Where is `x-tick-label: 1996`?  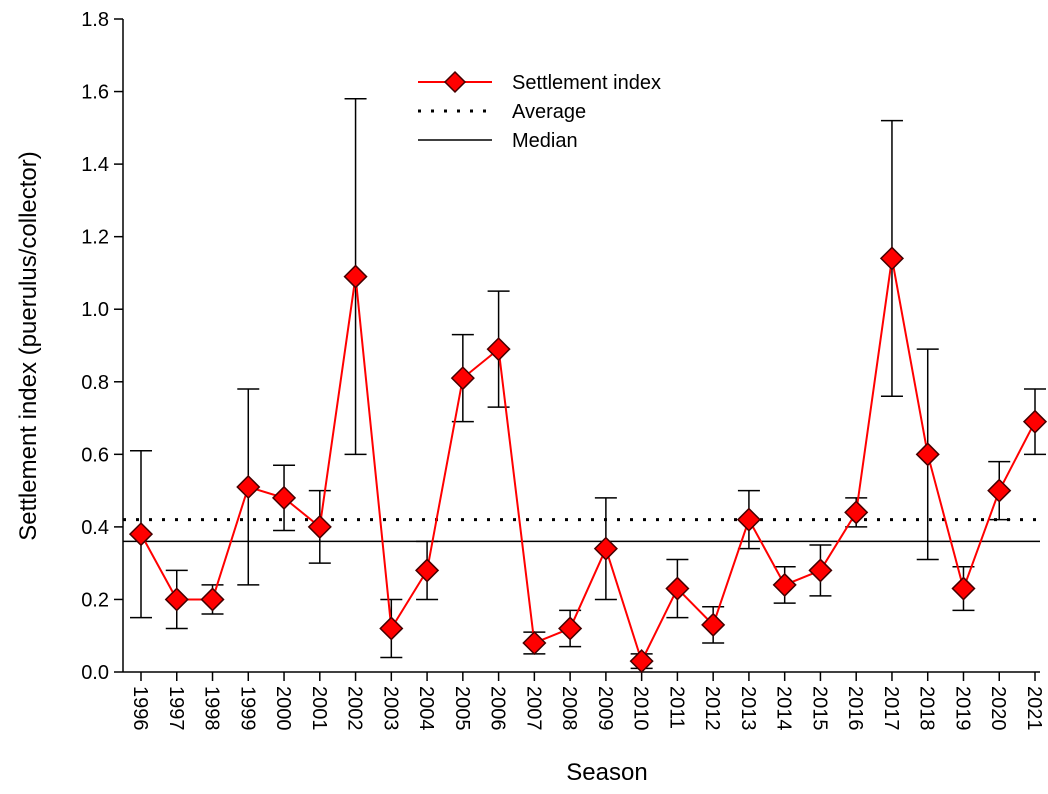 x-tick-label: 1996 is located at coordinates (140, 708).